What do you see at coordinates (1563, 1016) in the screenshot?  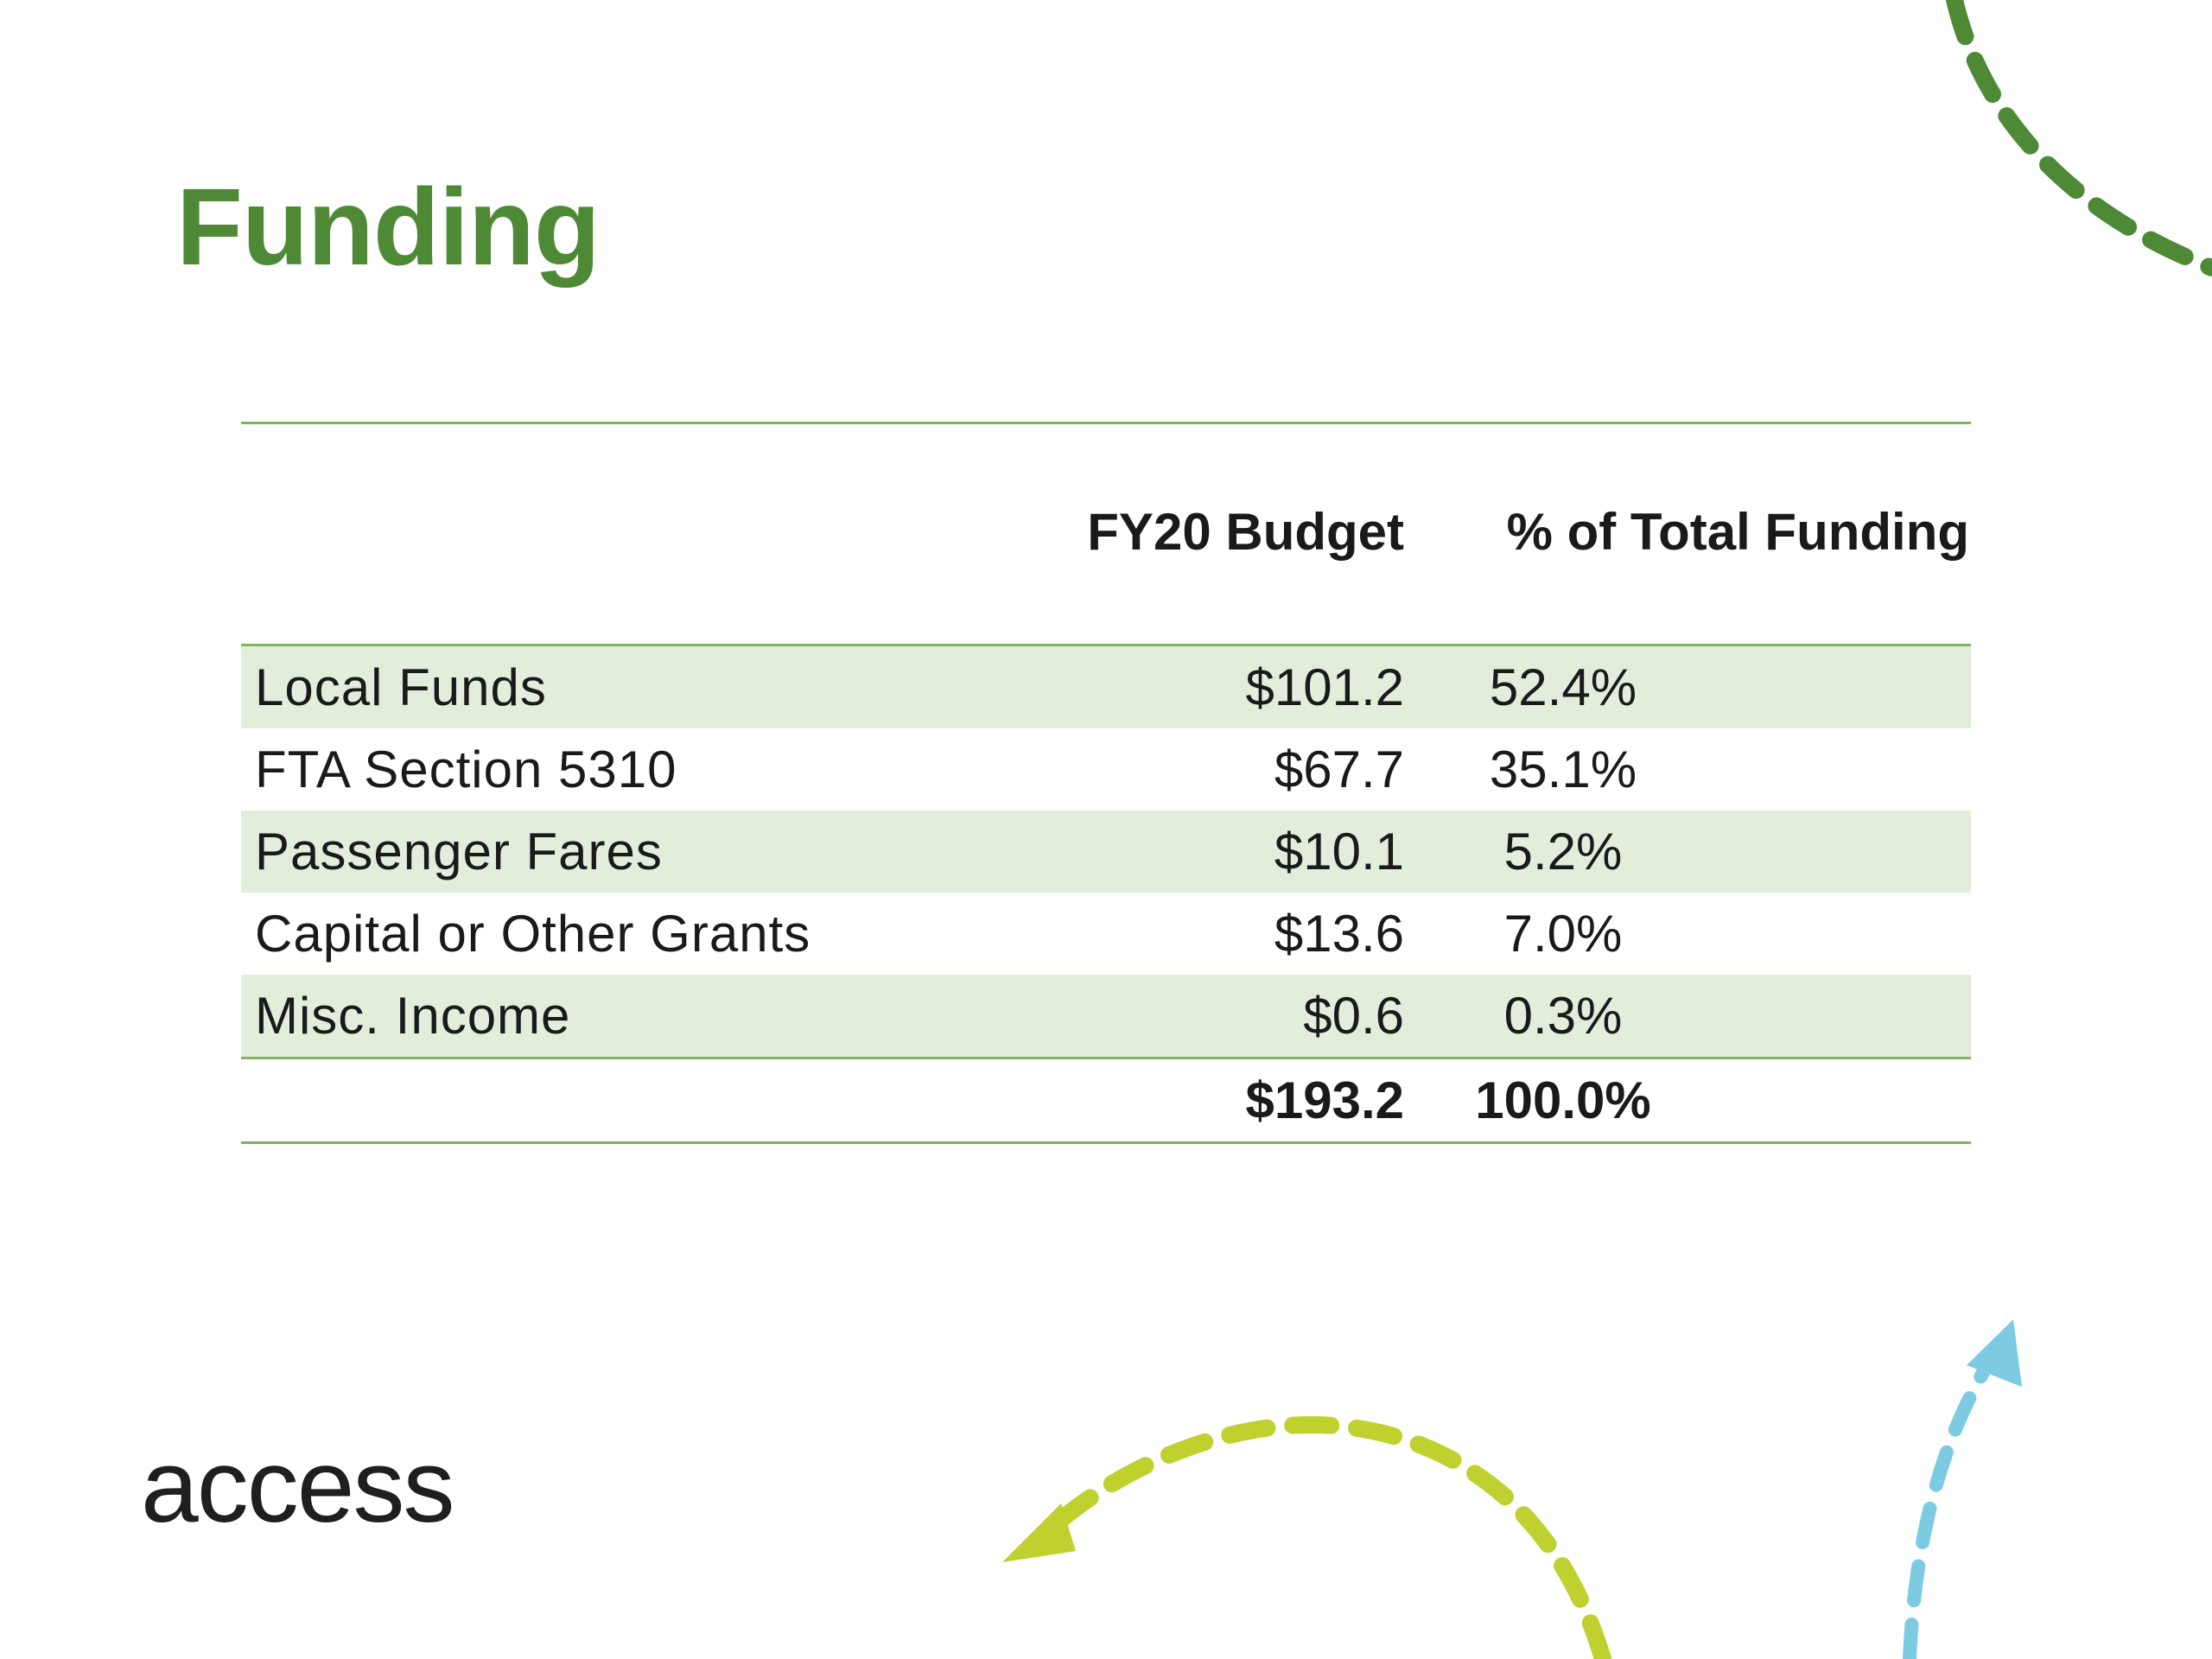 I see `row-pct: 0.3%` at bounding box center [1563, 1016].